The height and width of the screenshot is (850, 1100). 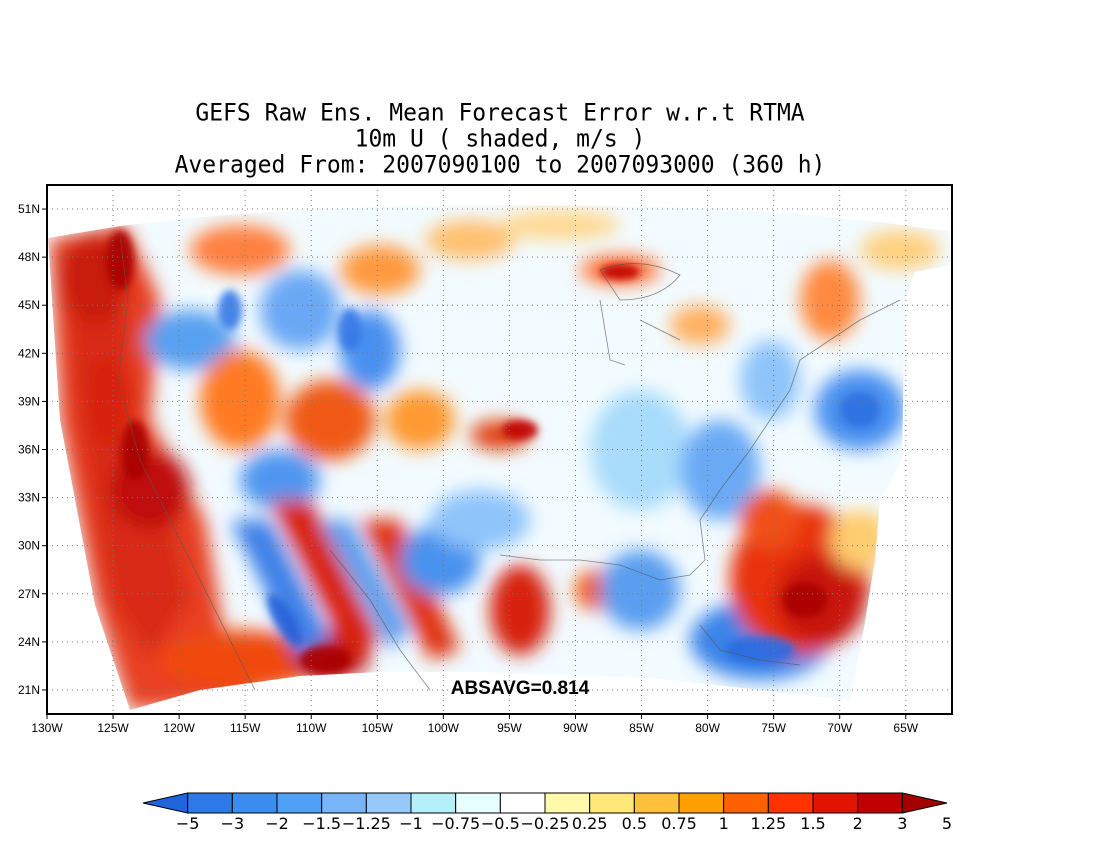 What do you see at coordinates (509, 728) in the screenshot?
I see `lon-tick-label: 95W` at bounding box center [509, 728].